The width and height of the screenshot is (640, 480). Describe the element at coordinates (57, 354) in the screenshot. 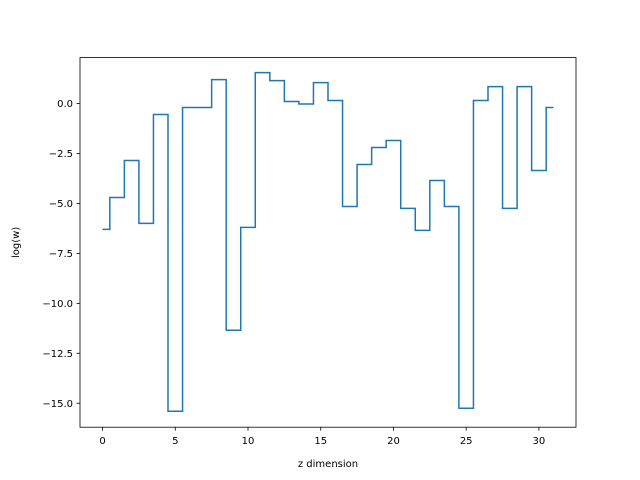

I see `y-tick-label: −12.5` at that location.